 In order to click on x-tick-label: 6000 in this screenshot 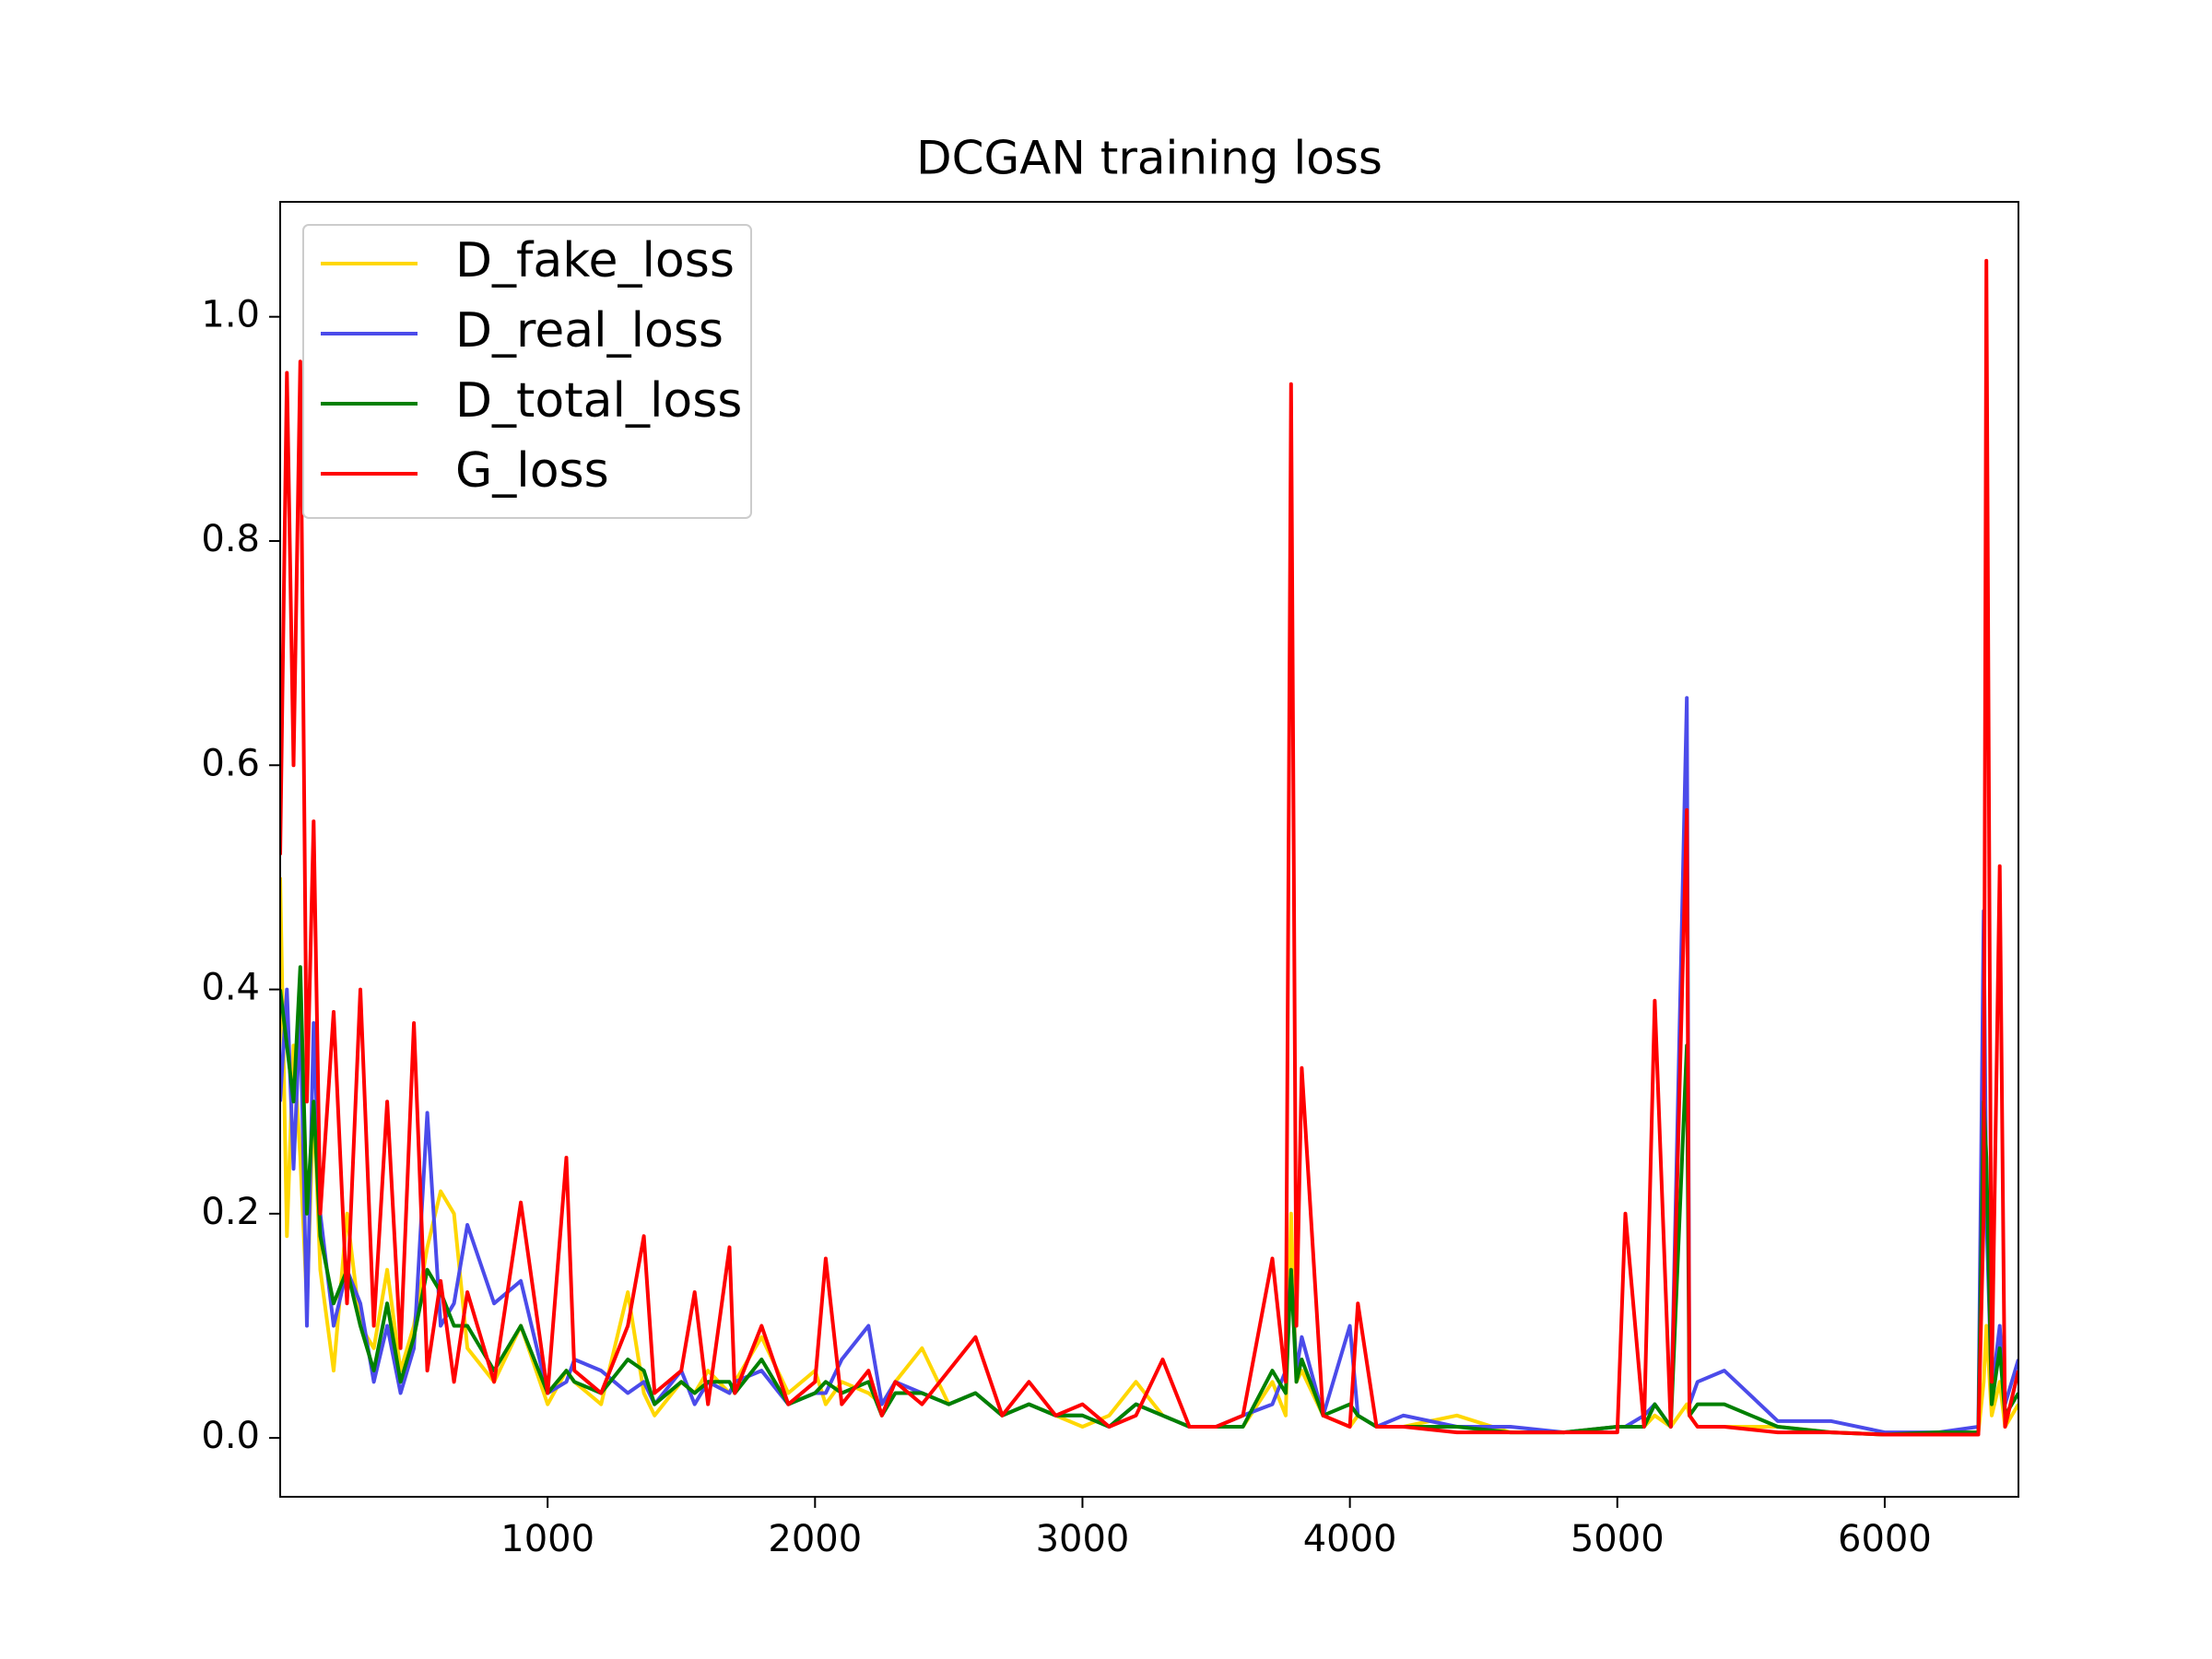, I will do `click(1885, 1539)`.